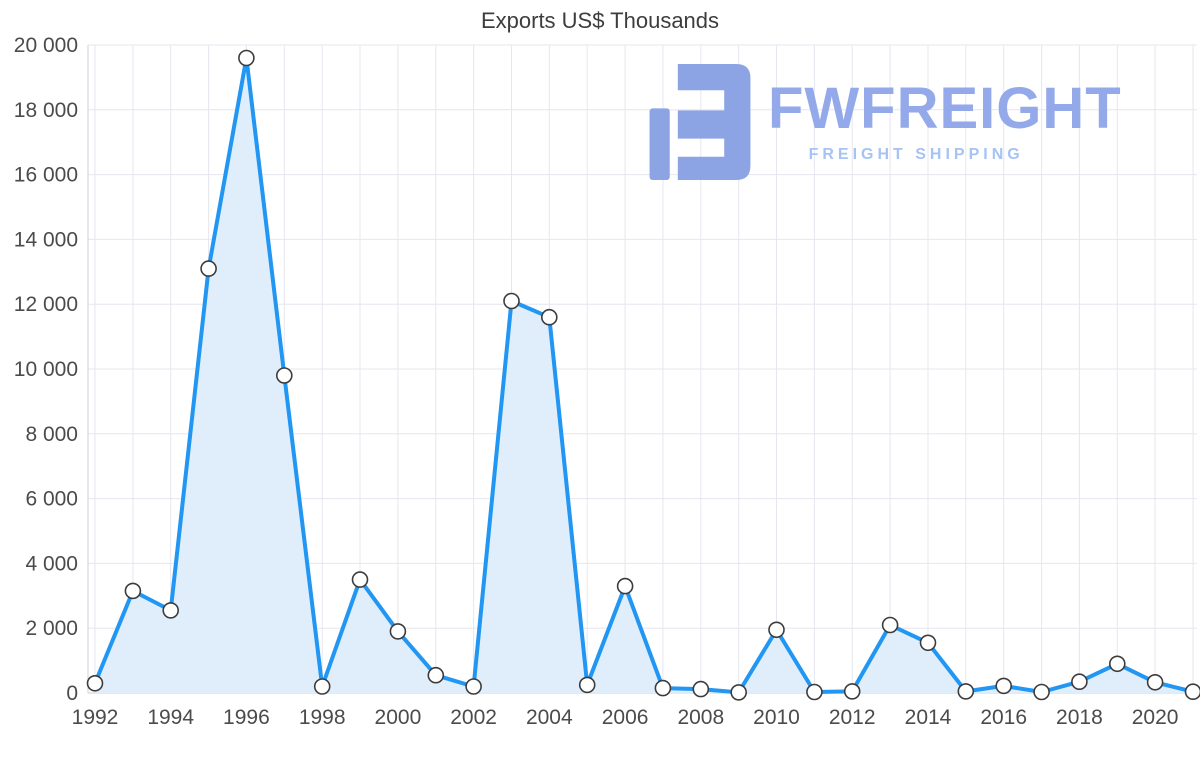  Describe the element at coordinates (46, 369) in the screenshot. I see `svg-text: 10 000` at that location.